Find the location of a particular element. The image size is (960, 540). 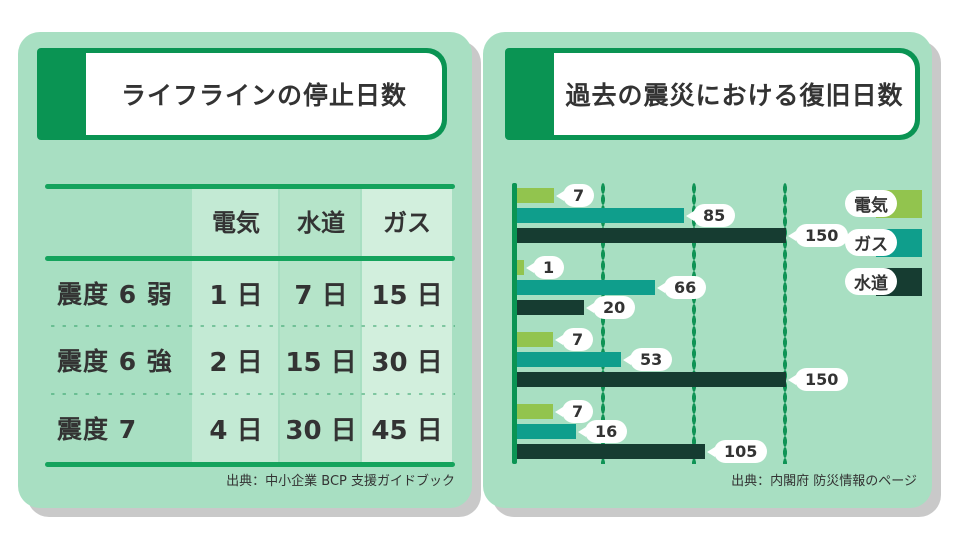

table-bottom-rule is located at coordinates (250, 464).